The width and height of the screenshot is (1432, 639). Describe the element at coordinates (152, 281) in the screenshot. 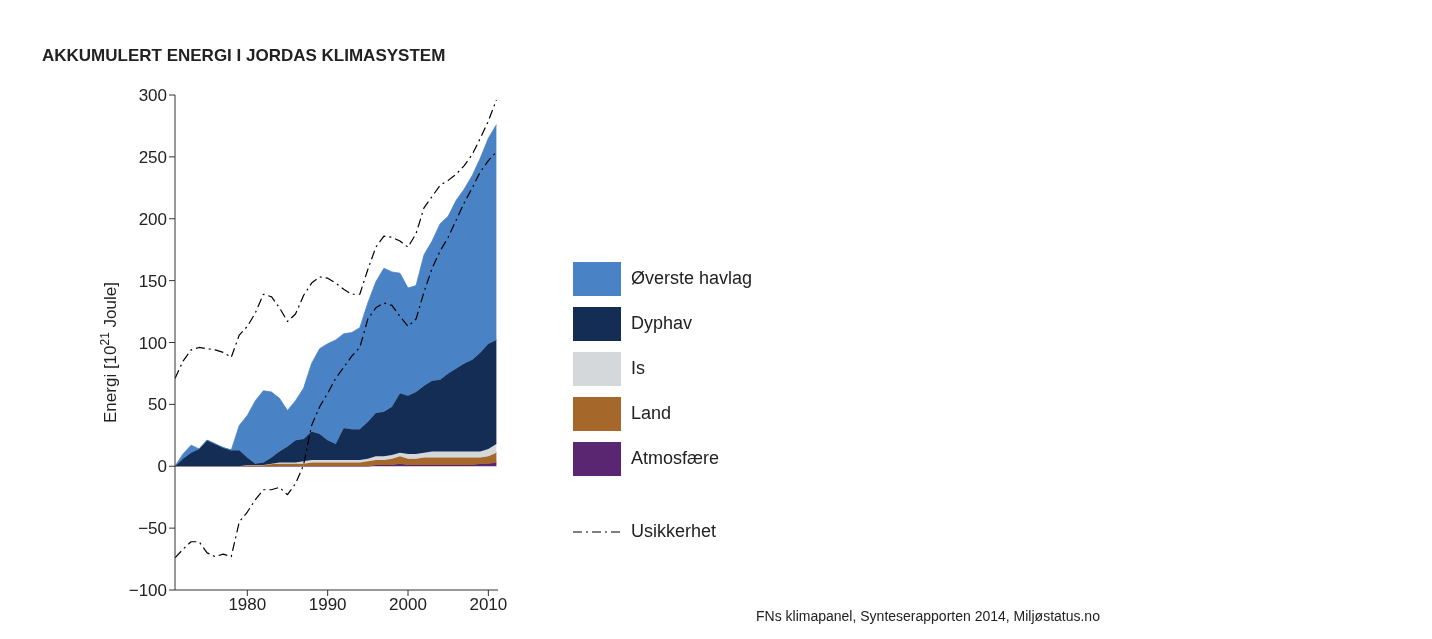

I see `y-tick-label: 150` at that location.